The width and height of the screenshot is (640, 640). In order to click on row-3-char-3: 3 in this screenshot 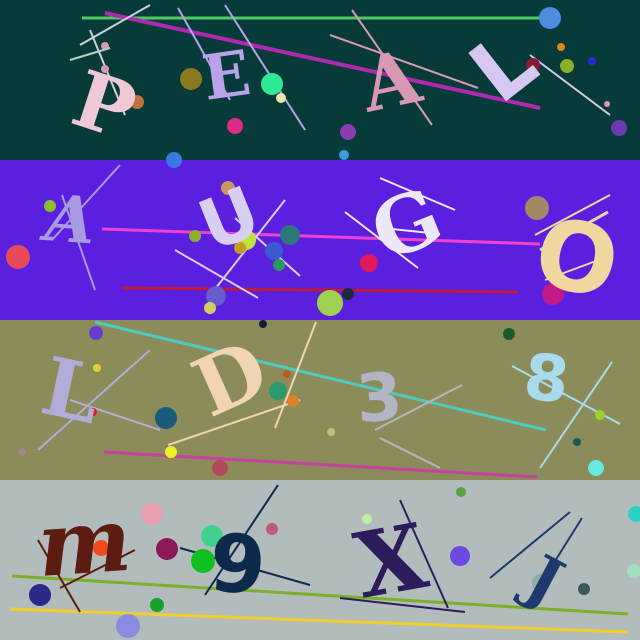, I will do `click(379, 398)`.